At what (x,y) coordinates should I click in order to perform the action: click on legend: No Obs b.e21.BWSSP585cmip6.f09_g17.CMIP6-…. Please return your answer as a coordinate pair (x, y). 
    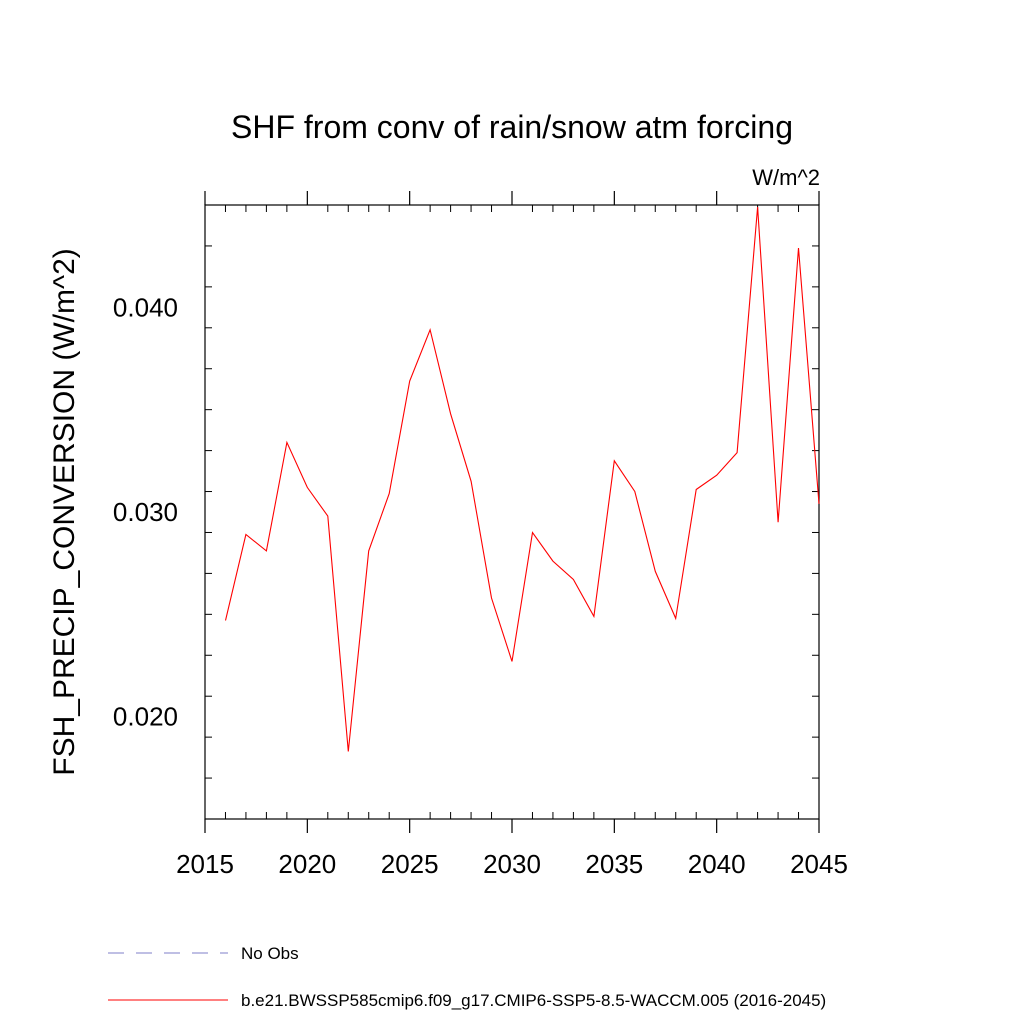
    Looking at the image, I should click on (467, 977).